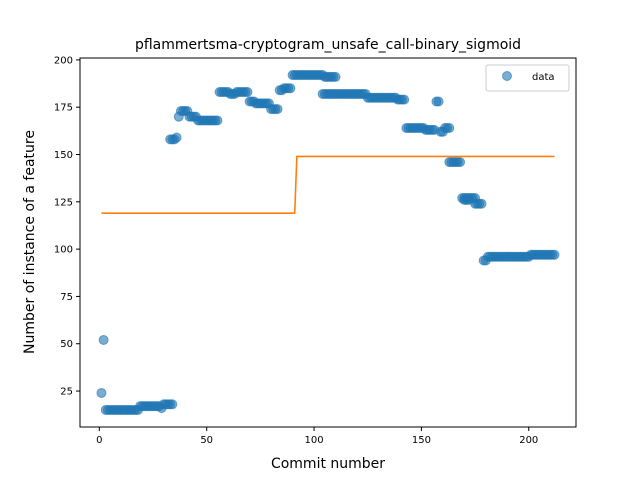 This screenshot has width=640, height=480. I want to click on x-tick-label: 50, so click(206, 440).